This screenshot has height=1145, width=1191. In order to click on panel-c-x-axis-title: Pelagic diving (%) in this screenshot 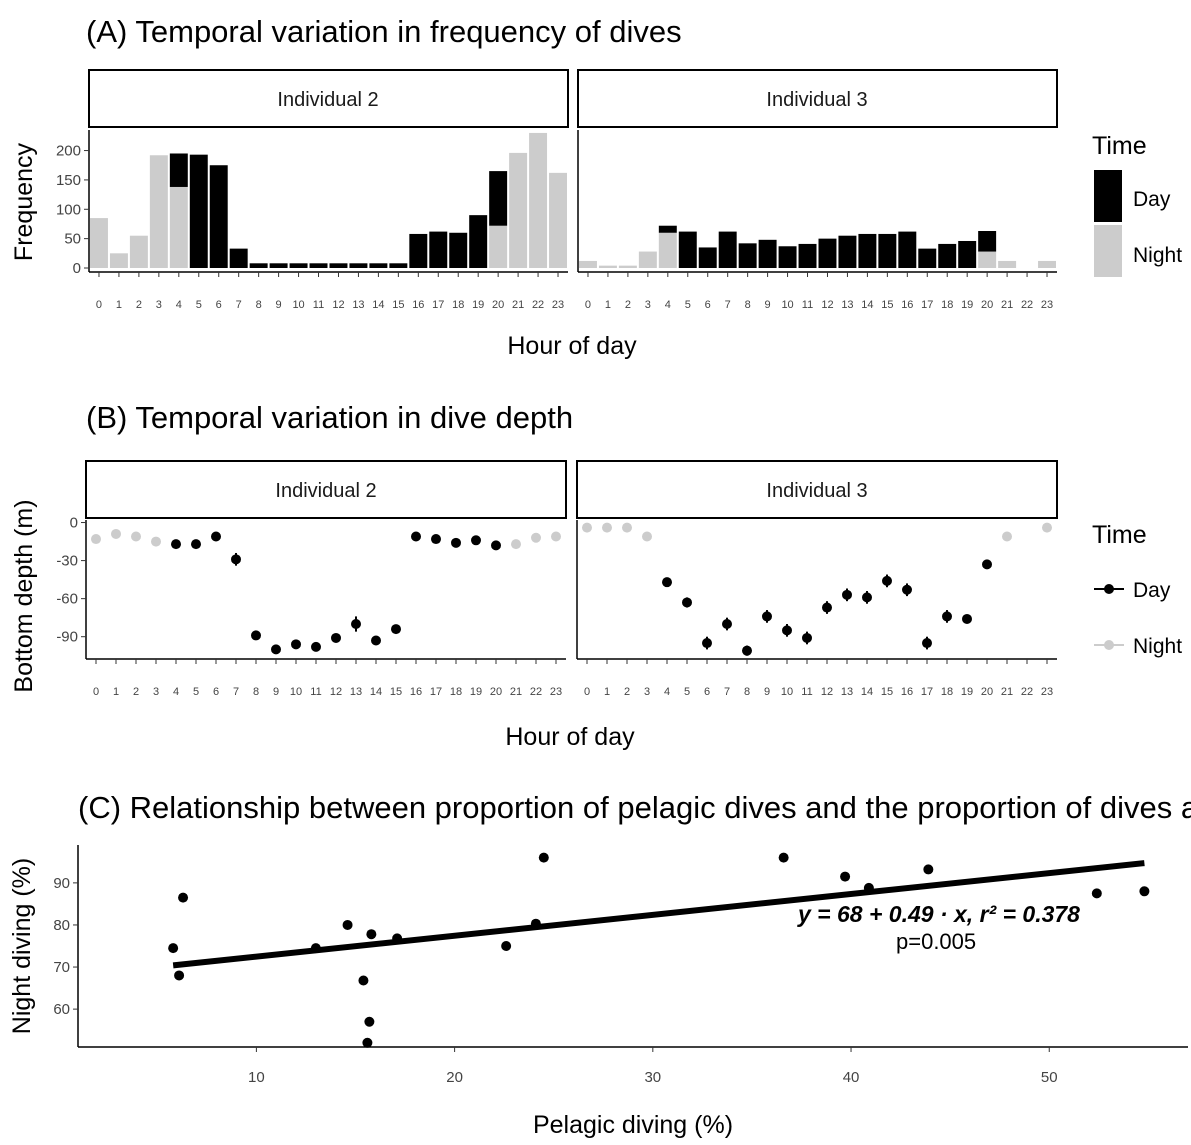, I will do `click(633, 1125)`.